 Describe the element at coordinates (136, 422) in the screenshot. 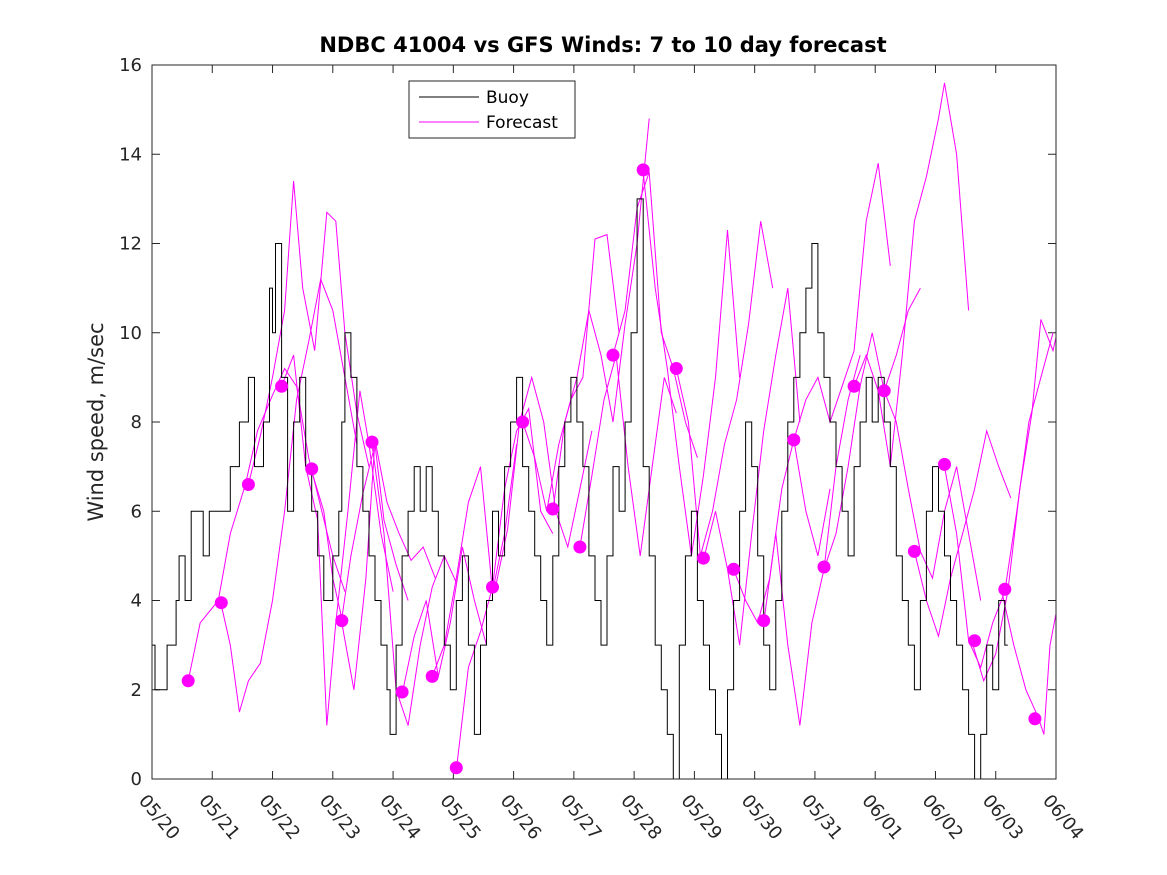

I see `y-tick-label: 8` at that location.